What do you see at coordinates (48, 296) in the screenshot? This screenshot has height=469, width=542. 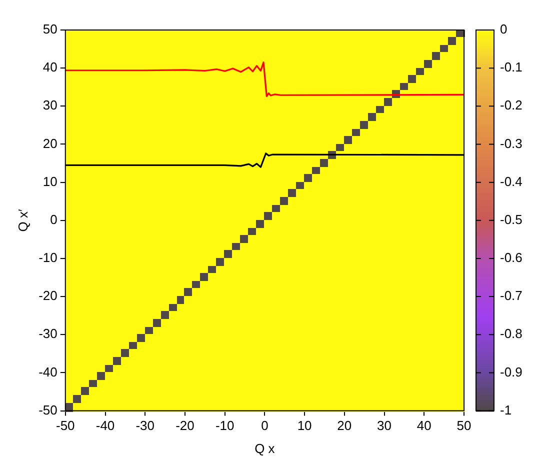 I see `y-tick-label: -20` at bounding box center [48, 296].